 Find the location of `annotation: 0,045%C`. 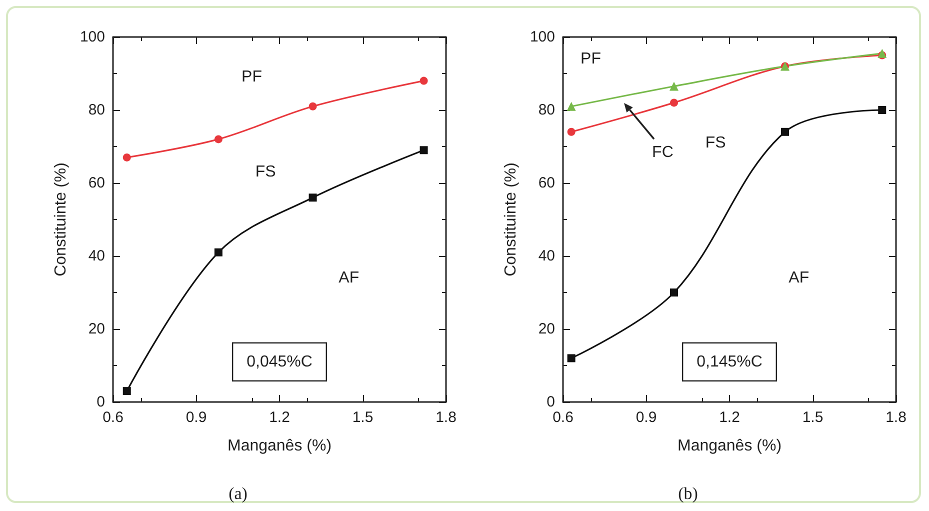

annotation: 0,045%C is located at coordinates (279, 361).